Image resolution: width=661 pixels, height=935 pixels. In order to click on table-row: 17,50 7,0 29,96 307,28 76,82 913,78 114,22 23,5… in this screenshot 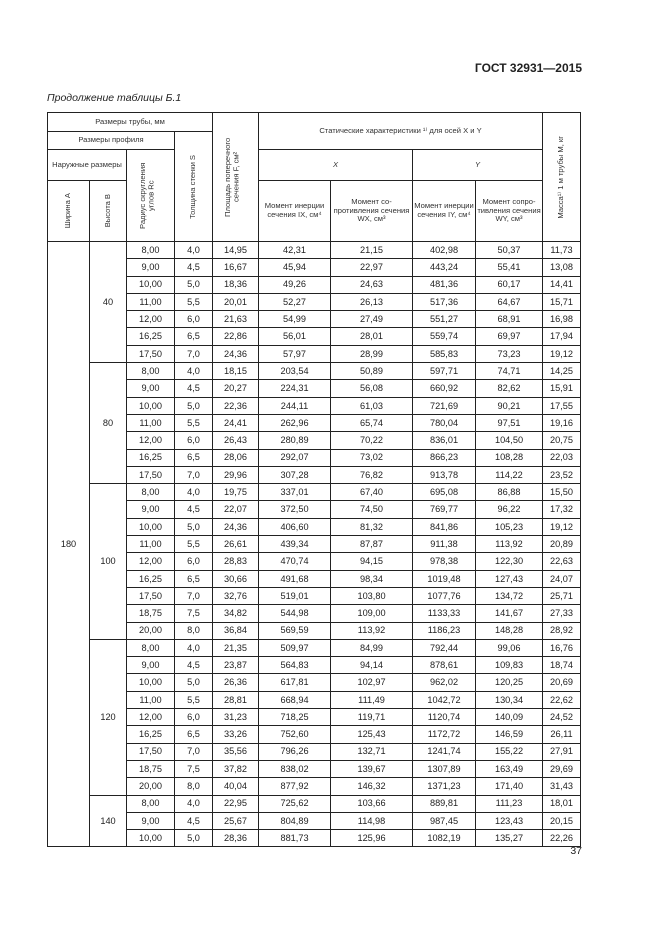, I will do `click(315, 475)`.